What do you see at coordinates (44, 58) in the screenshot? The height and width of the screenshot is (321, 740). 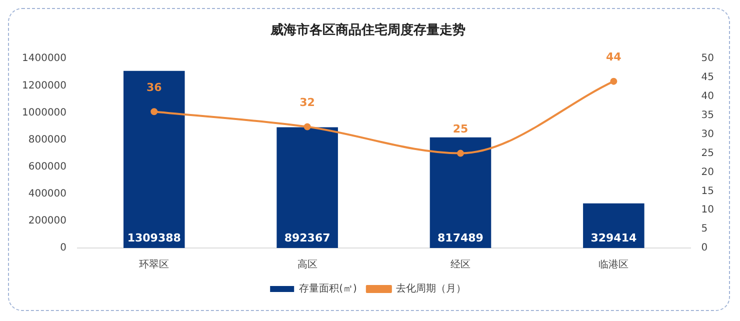 I see `y-tick-label: 1400000` at bounding box center [44, 58].